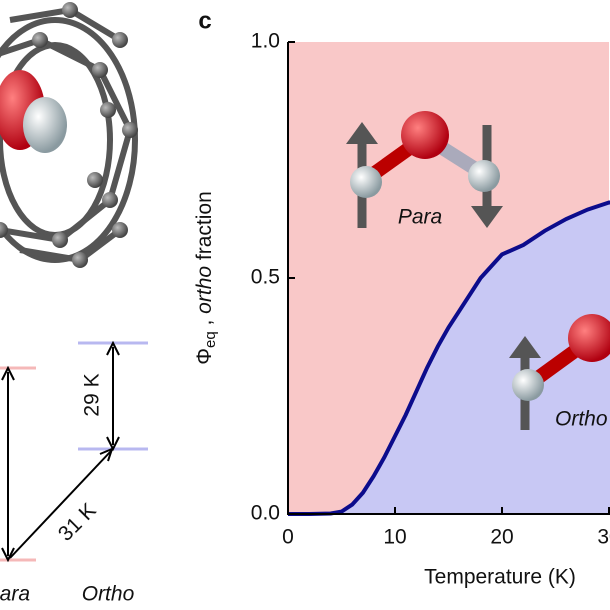 The width and height of the screenshot is (610, 610). Describe the element at coordinates (77, 522) in the screenshot. I see `level-label: 31 K` at that location.